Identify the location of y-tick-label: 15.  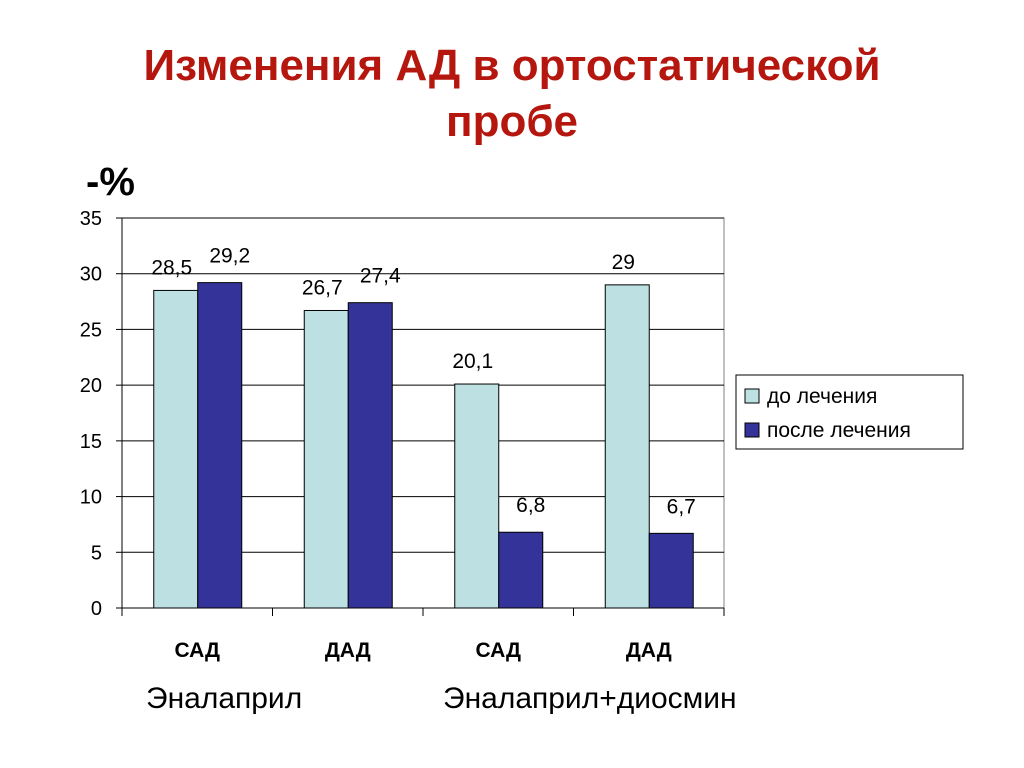
(91, 442).